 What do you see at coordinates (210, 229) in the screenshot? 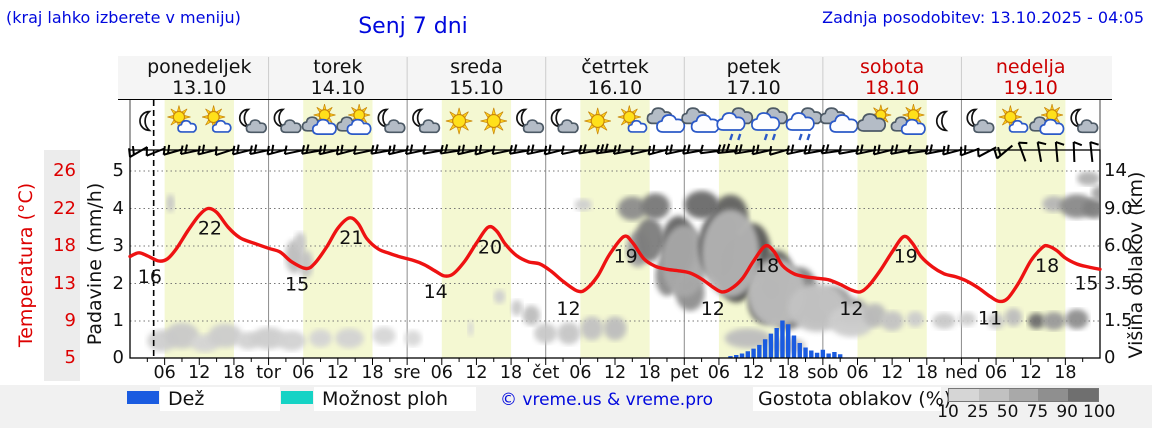
I see `temperature-value-label: 22` at bounding box center [210, 229].